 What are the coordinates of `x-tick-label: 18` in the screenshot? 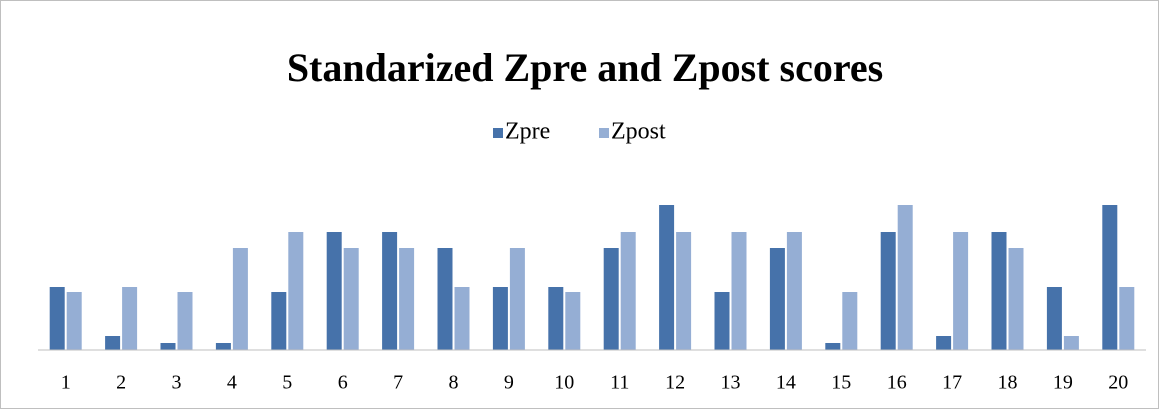 It's located at (1008, 383).